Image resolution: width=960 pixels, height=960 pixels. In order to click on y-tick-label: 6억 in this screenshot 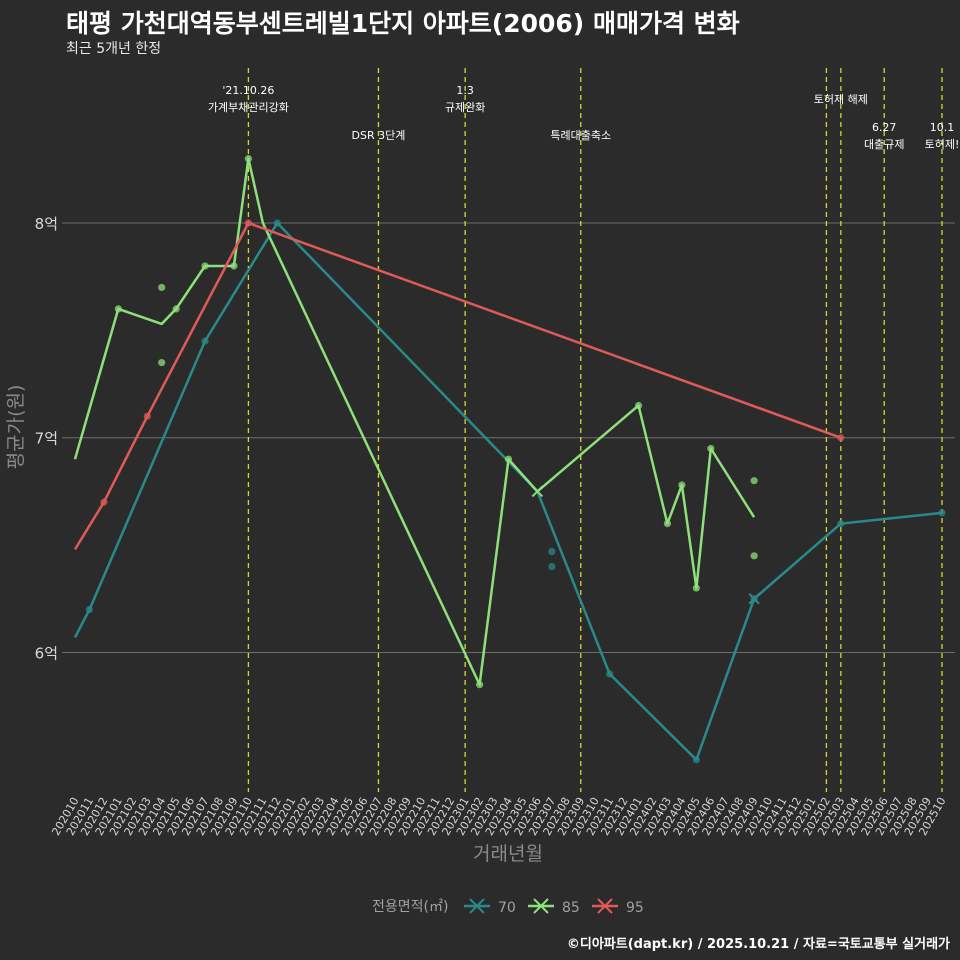, I will do `click(46, 653)`.